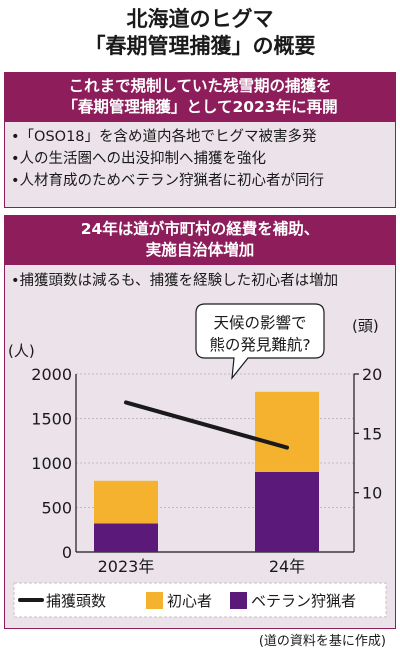  What do you see at coordinates (126, 566) in the screenshot?
I see `x-tick-label: 2023年` at bounding box center [126, 566].